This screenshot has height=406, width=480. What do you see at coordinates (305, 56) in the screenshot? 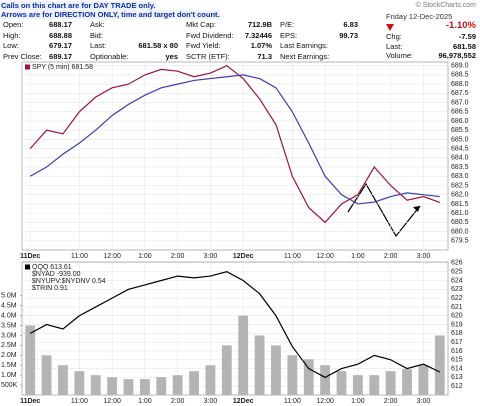
I see `quote-label: Next Earnings:` at bounding box center [305, 56].